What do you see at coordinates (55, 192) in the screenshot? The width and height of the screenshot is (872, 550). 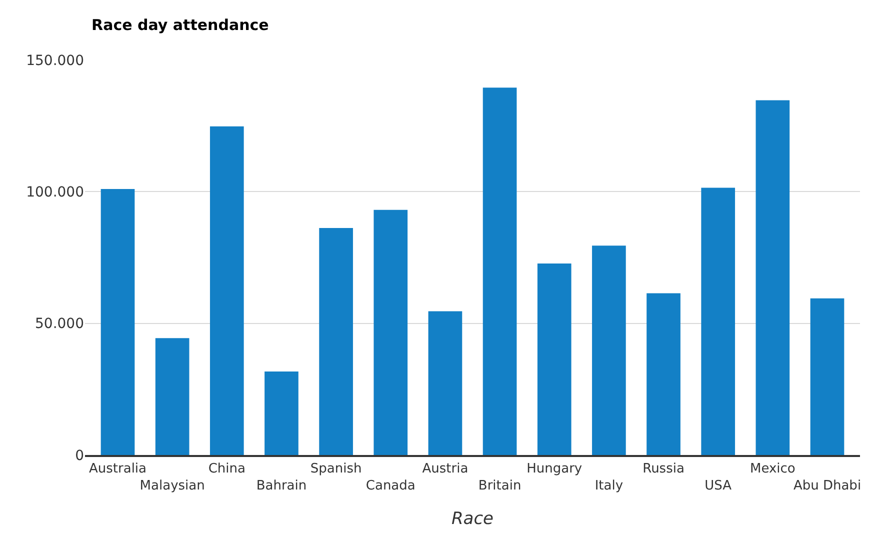 I see `y-tick-label: 100.000` at bounding box center [55, 192].